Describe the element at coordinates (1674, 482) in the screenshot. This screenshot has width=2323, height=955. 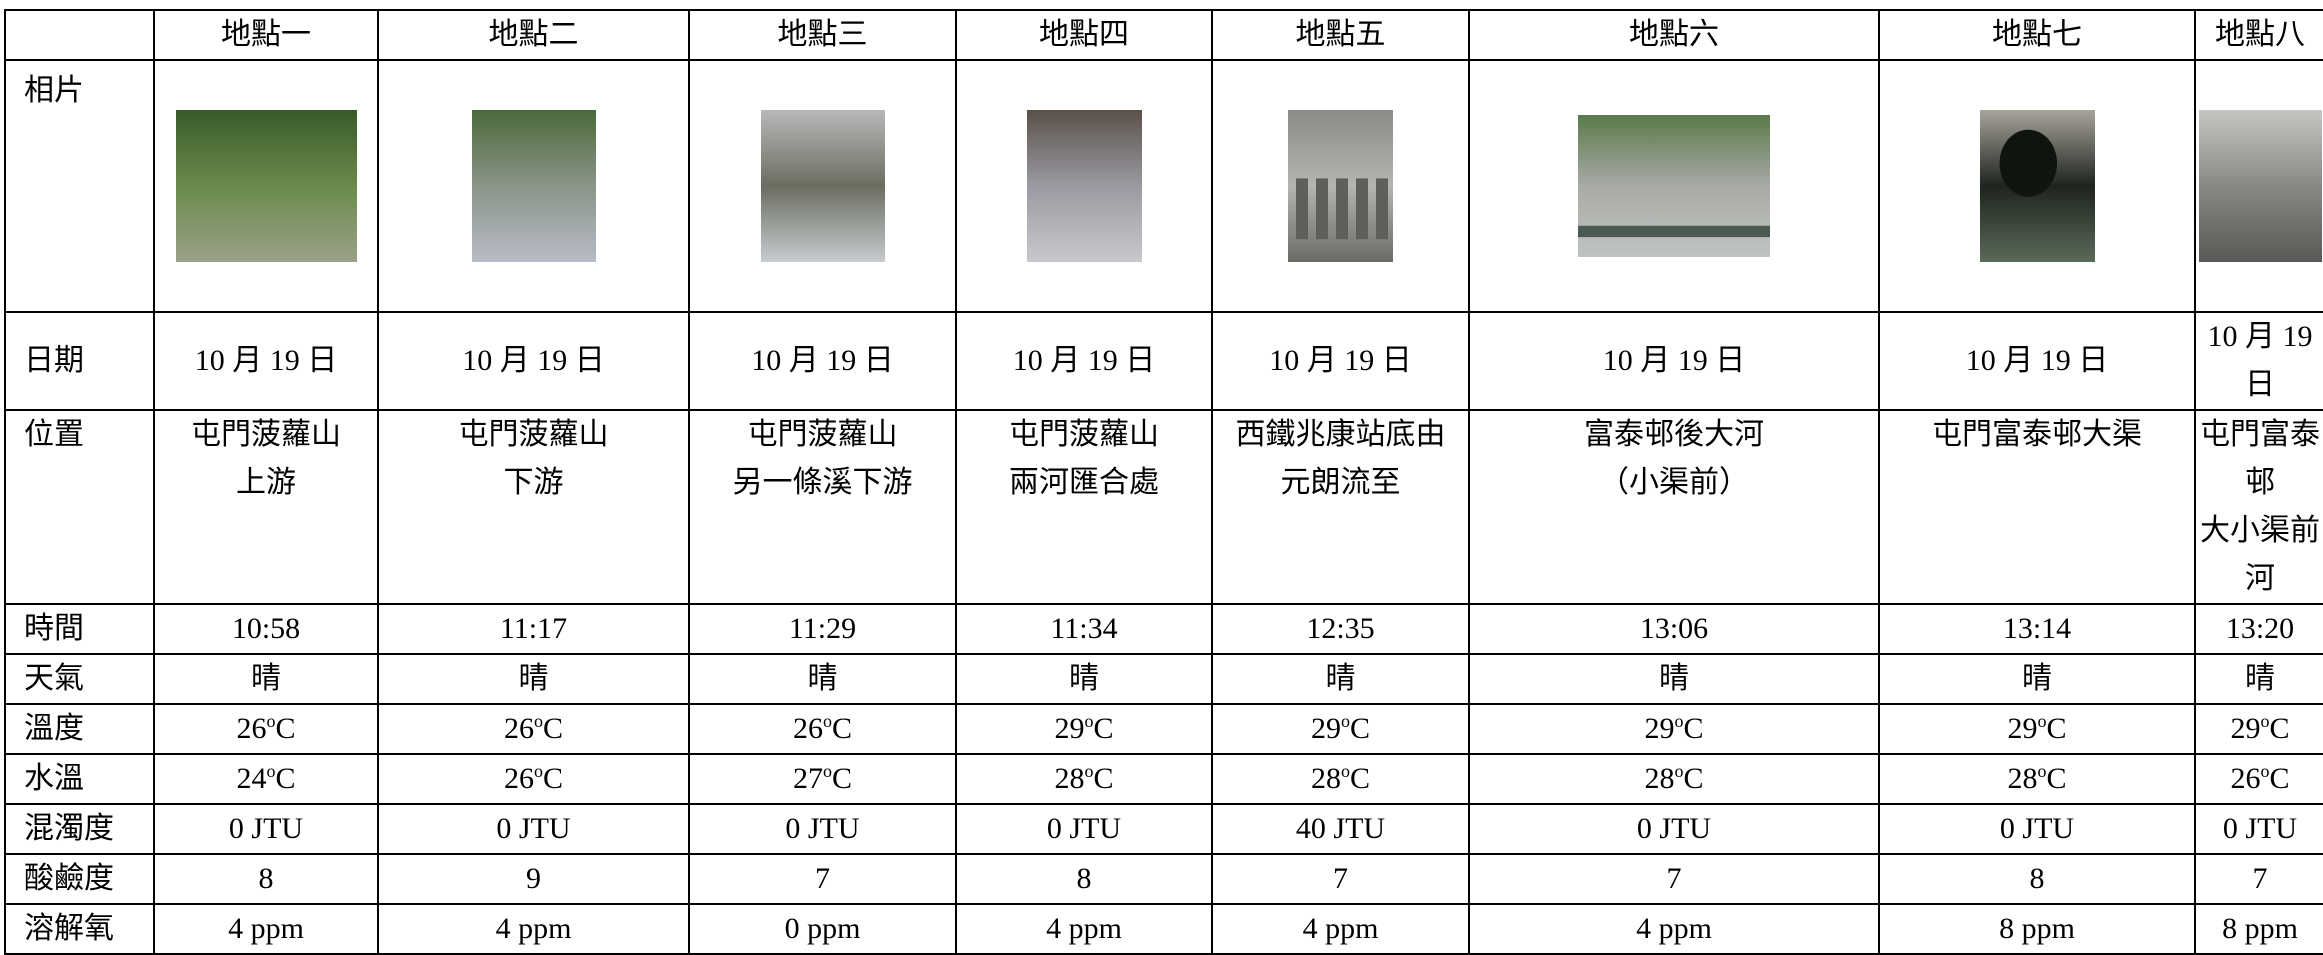
I see `location-line-2: （小渠前）` at that location.